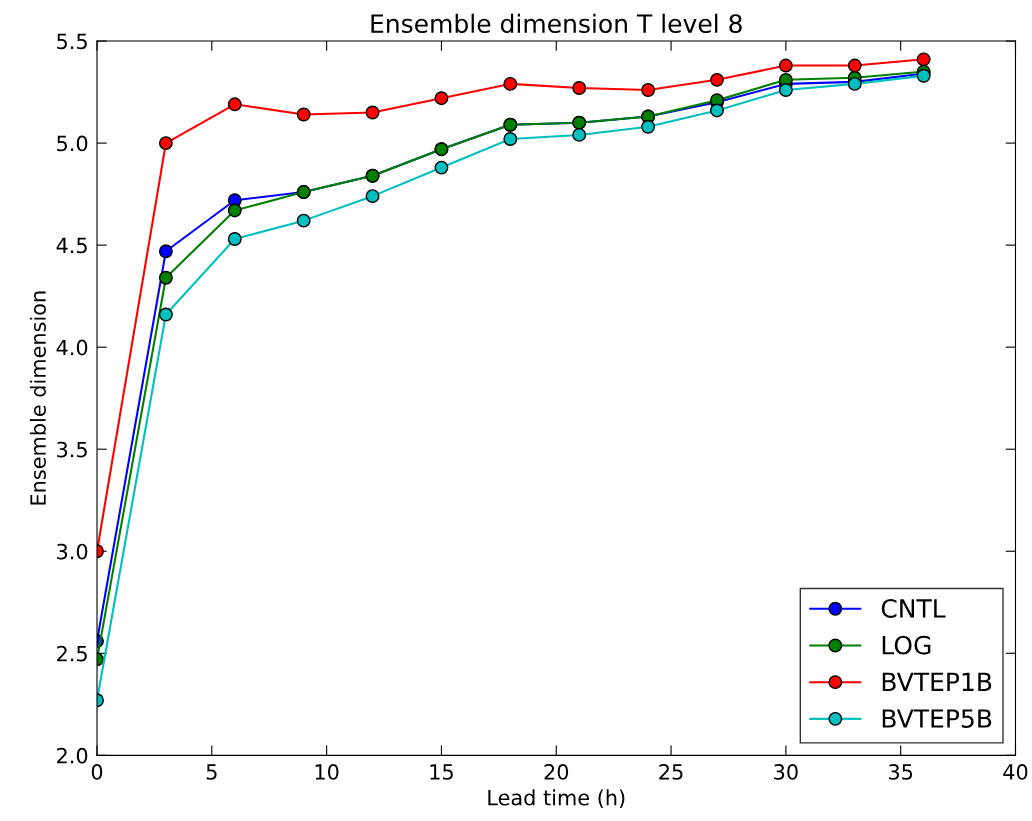 This screenshot has height=821, width=1032. What do you see at coordinates (906, 645) in the screenshot?
I see `legend-label: LOG` at bounding box center [906, 645].